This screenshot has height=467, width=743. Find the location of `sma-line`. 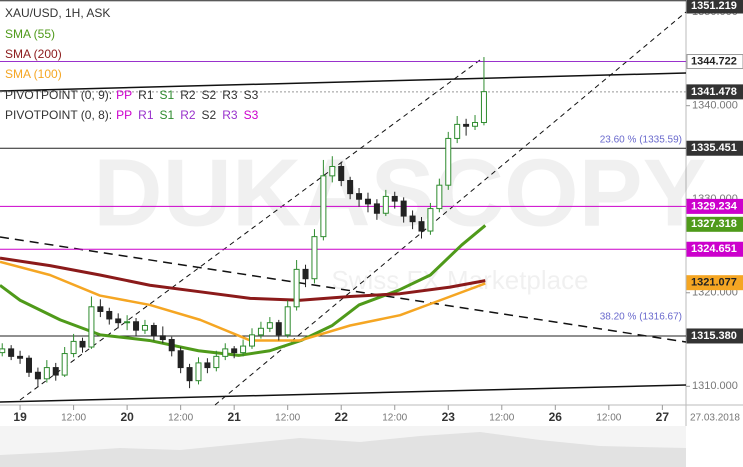

sma-line is located at coordinates (243, 279).